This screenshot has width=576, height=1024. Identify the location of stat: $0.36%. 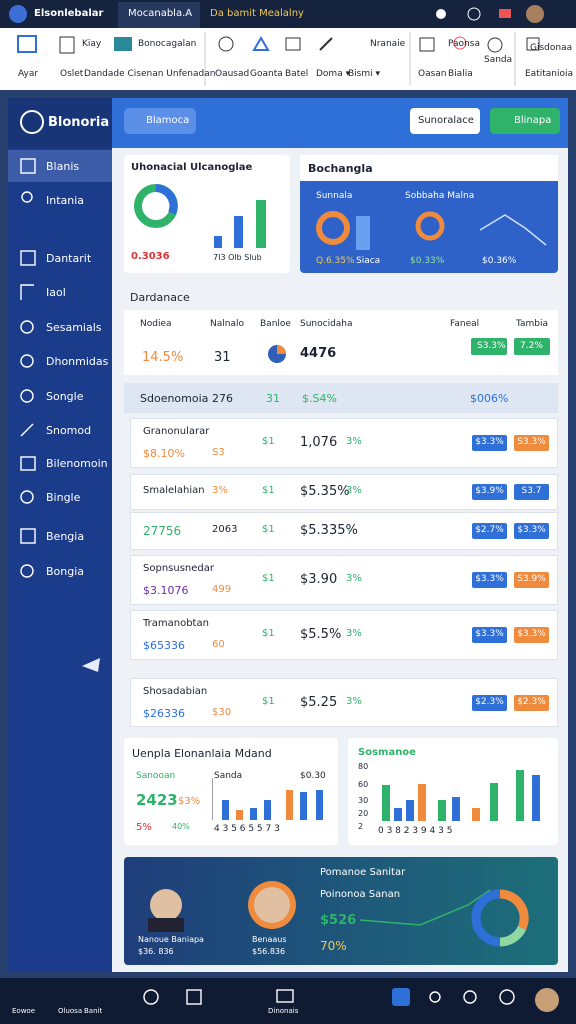
(499, 261).